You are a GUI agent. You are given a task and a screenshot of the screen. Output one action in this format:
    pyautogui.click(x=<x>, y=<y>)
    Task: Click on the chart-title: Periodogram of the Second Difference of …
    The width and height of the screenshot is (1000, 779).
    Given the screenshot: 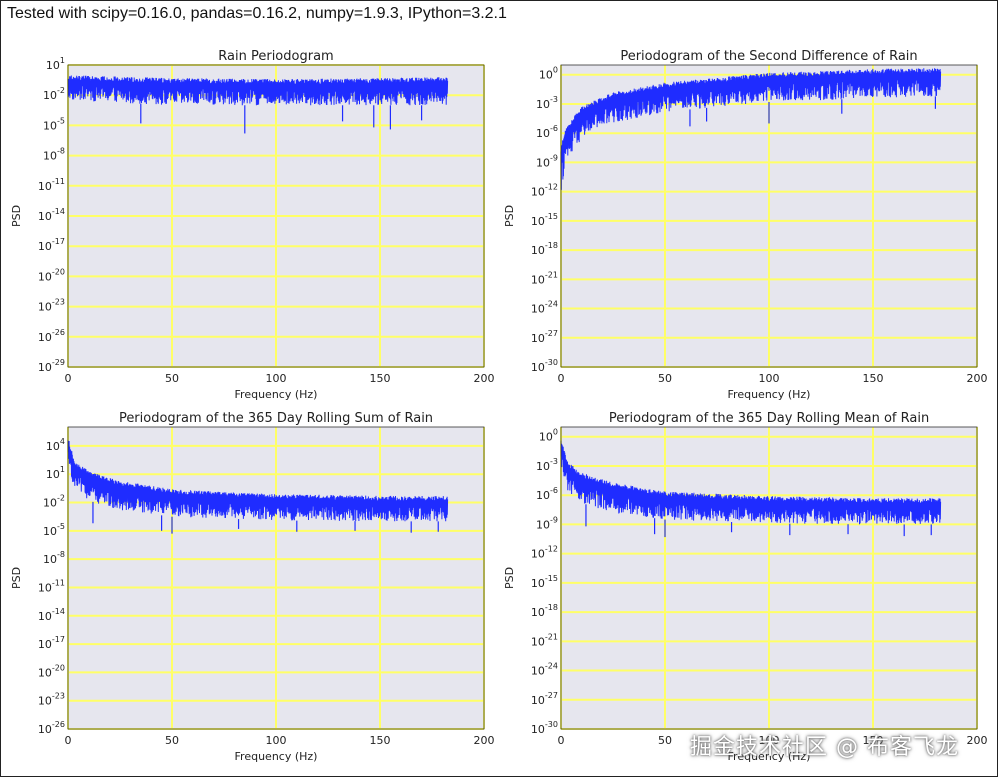 What is the action you would take?
    pyautogui.click(x=768, y=56)
    